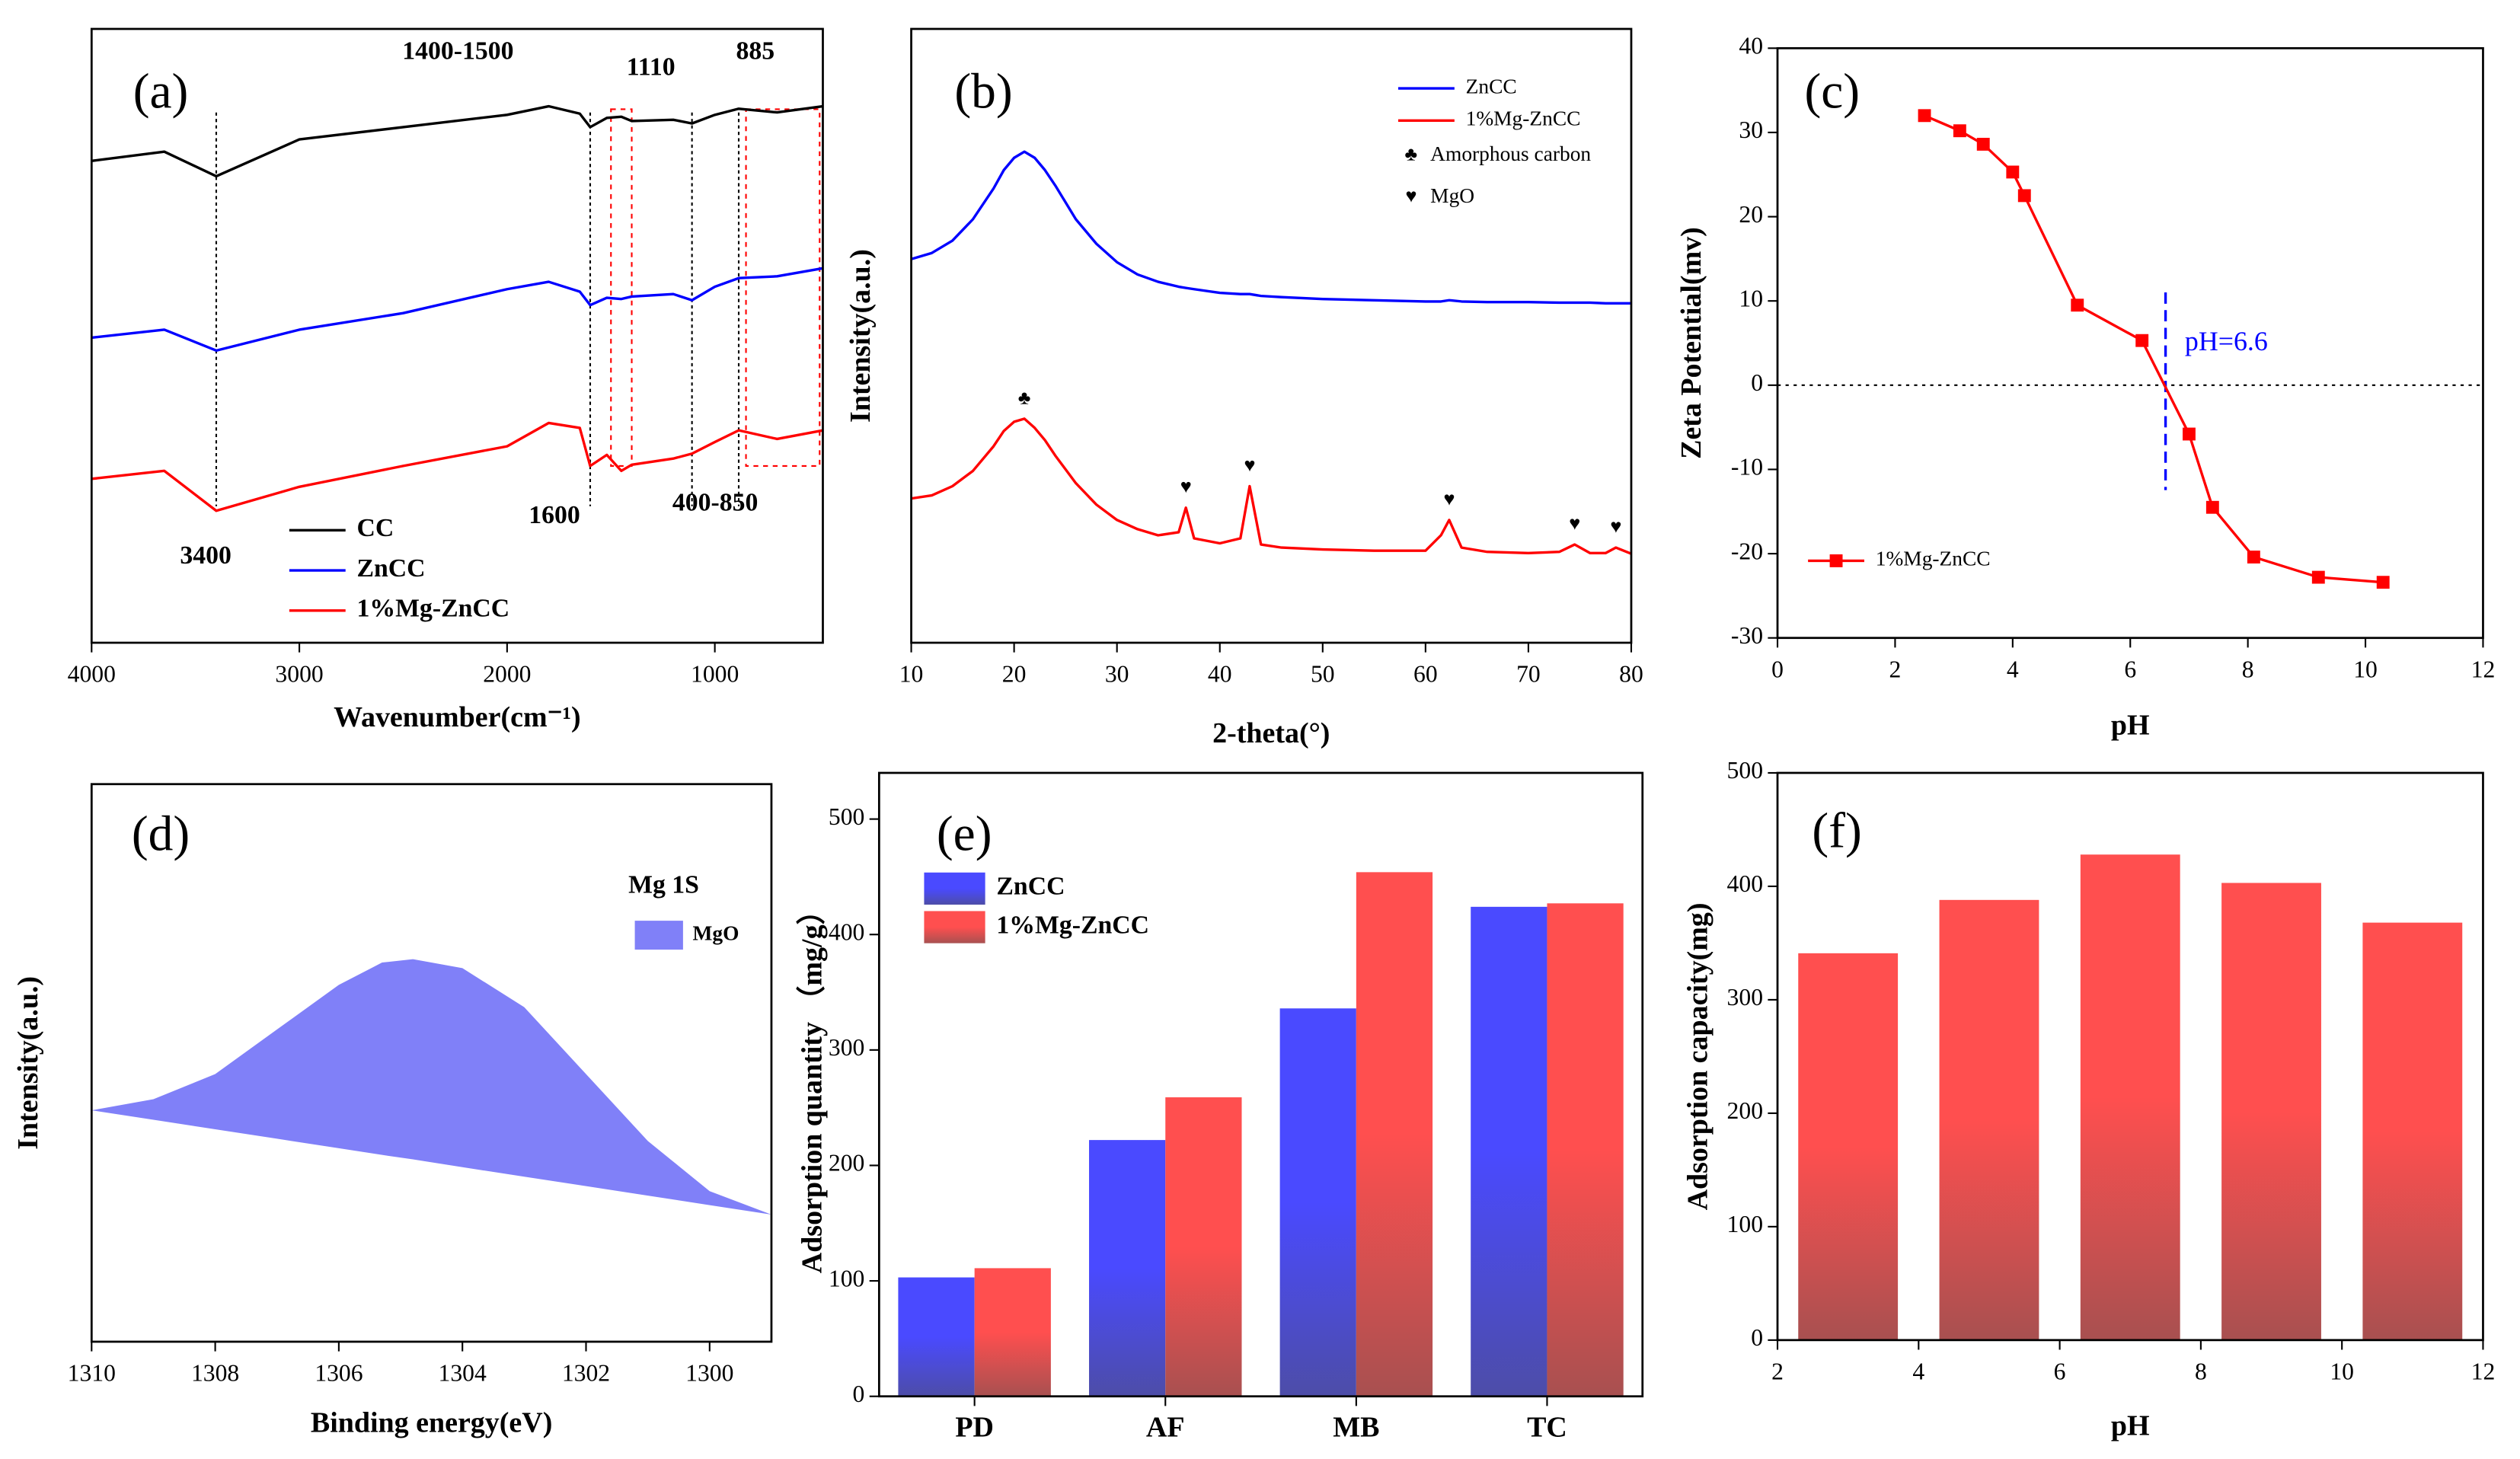 The height and width of the screenshot is (1459, 2520). What do you see at coordinates (206, 556) in the screenshot?
I see `annotation: 3400` at bounding box center [206, 556].